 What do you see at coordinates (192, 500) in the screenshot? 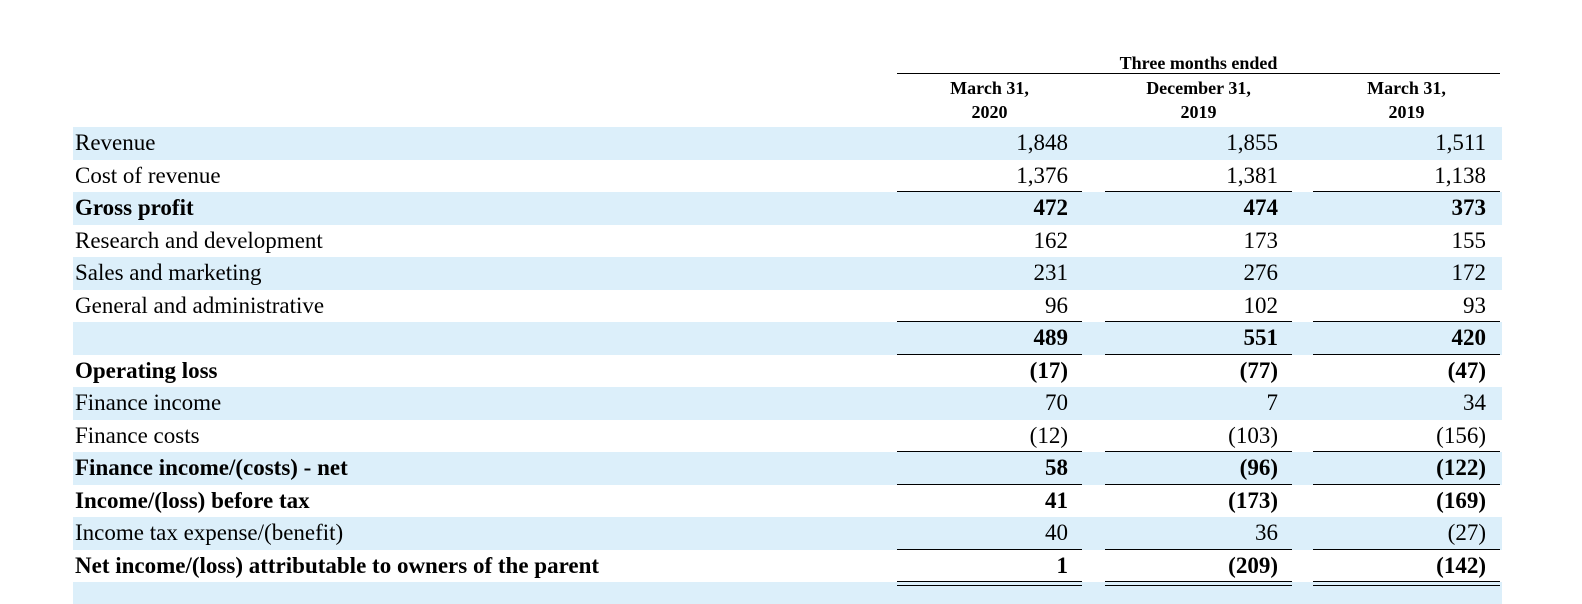
I see `row-label: Income/(loss) before tax` at bounding box center [192, 500].